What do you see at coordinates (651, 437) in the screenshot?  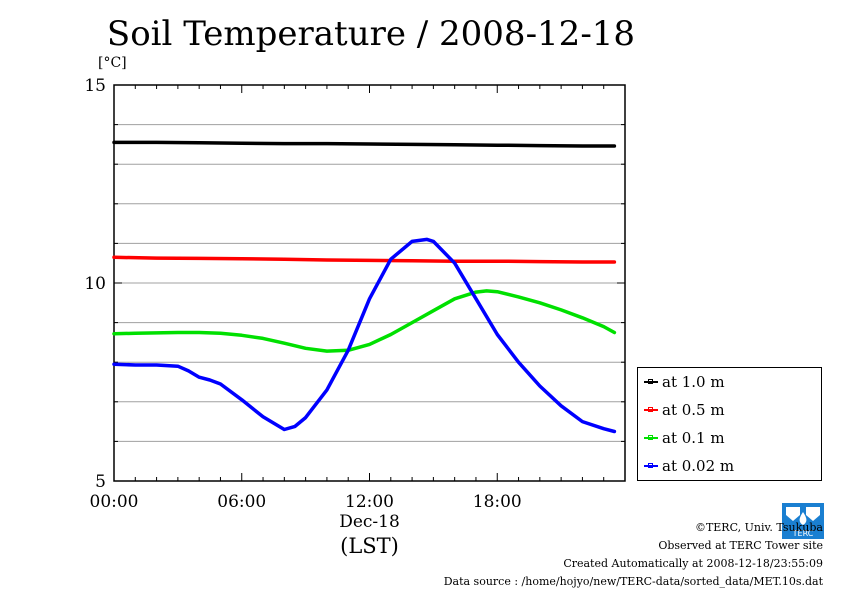 I see `legend-swatch-green` at bounding box center [651, 437].